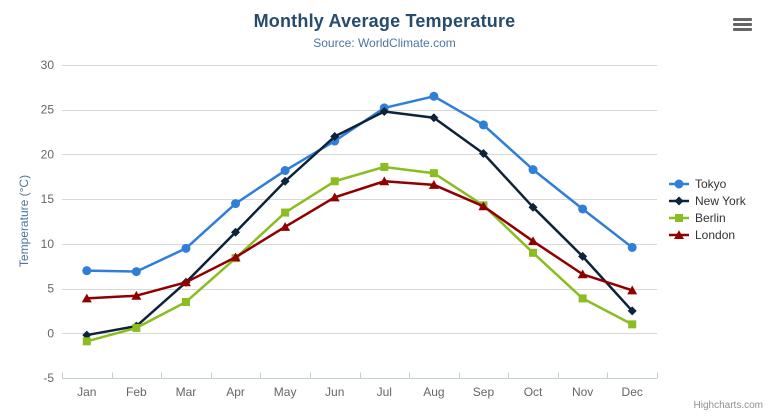  Describe the element at coordinates (632, 311) in the screenshot. I see `point-new-york-dec` at that location.